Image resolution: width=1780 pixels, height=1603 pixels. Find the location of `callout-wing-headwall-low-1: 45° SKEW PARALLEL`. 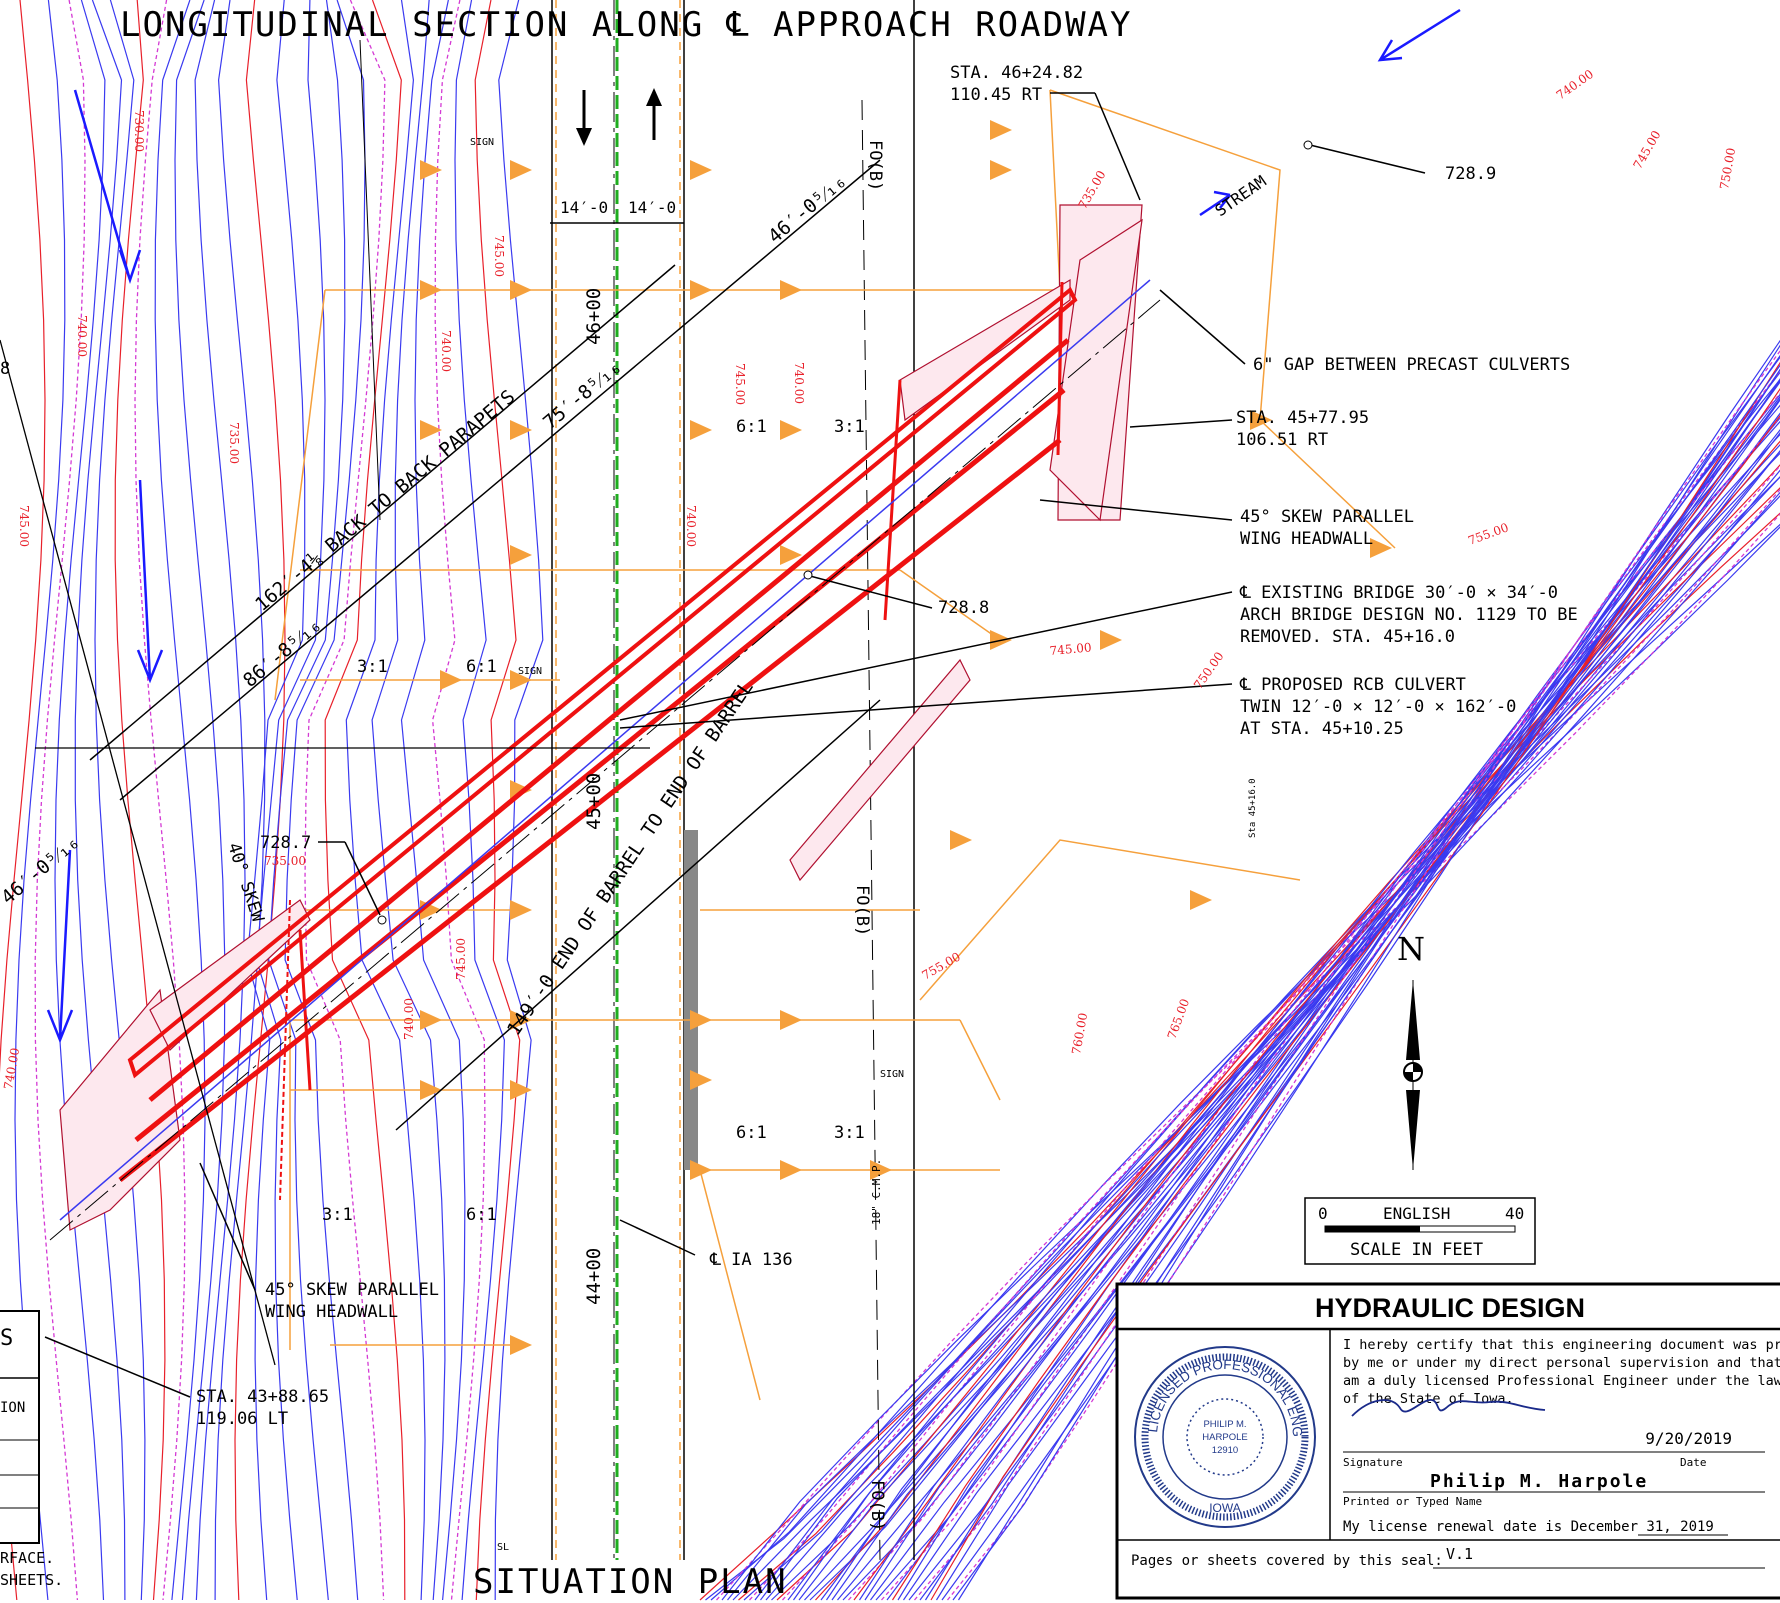

callout-wing-headwall-low-1: 45° SKEW PARALLEL is located at coordinates (352, 1290).